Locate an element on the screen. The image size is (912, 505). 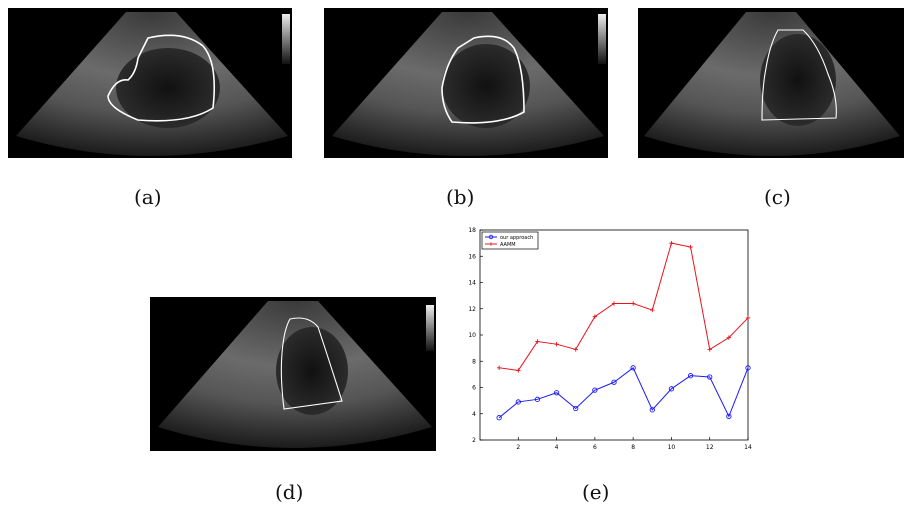
x-tick-label: 8 is located at coordinates (633, 447).